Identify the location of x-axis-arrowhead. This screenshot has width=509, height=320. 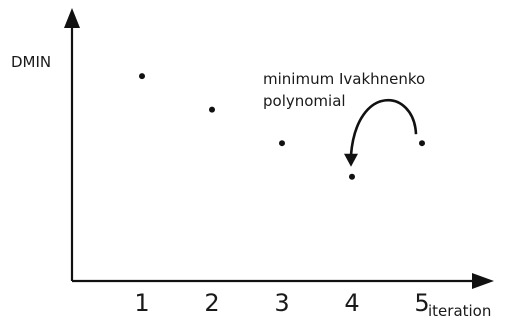
(483, 281).